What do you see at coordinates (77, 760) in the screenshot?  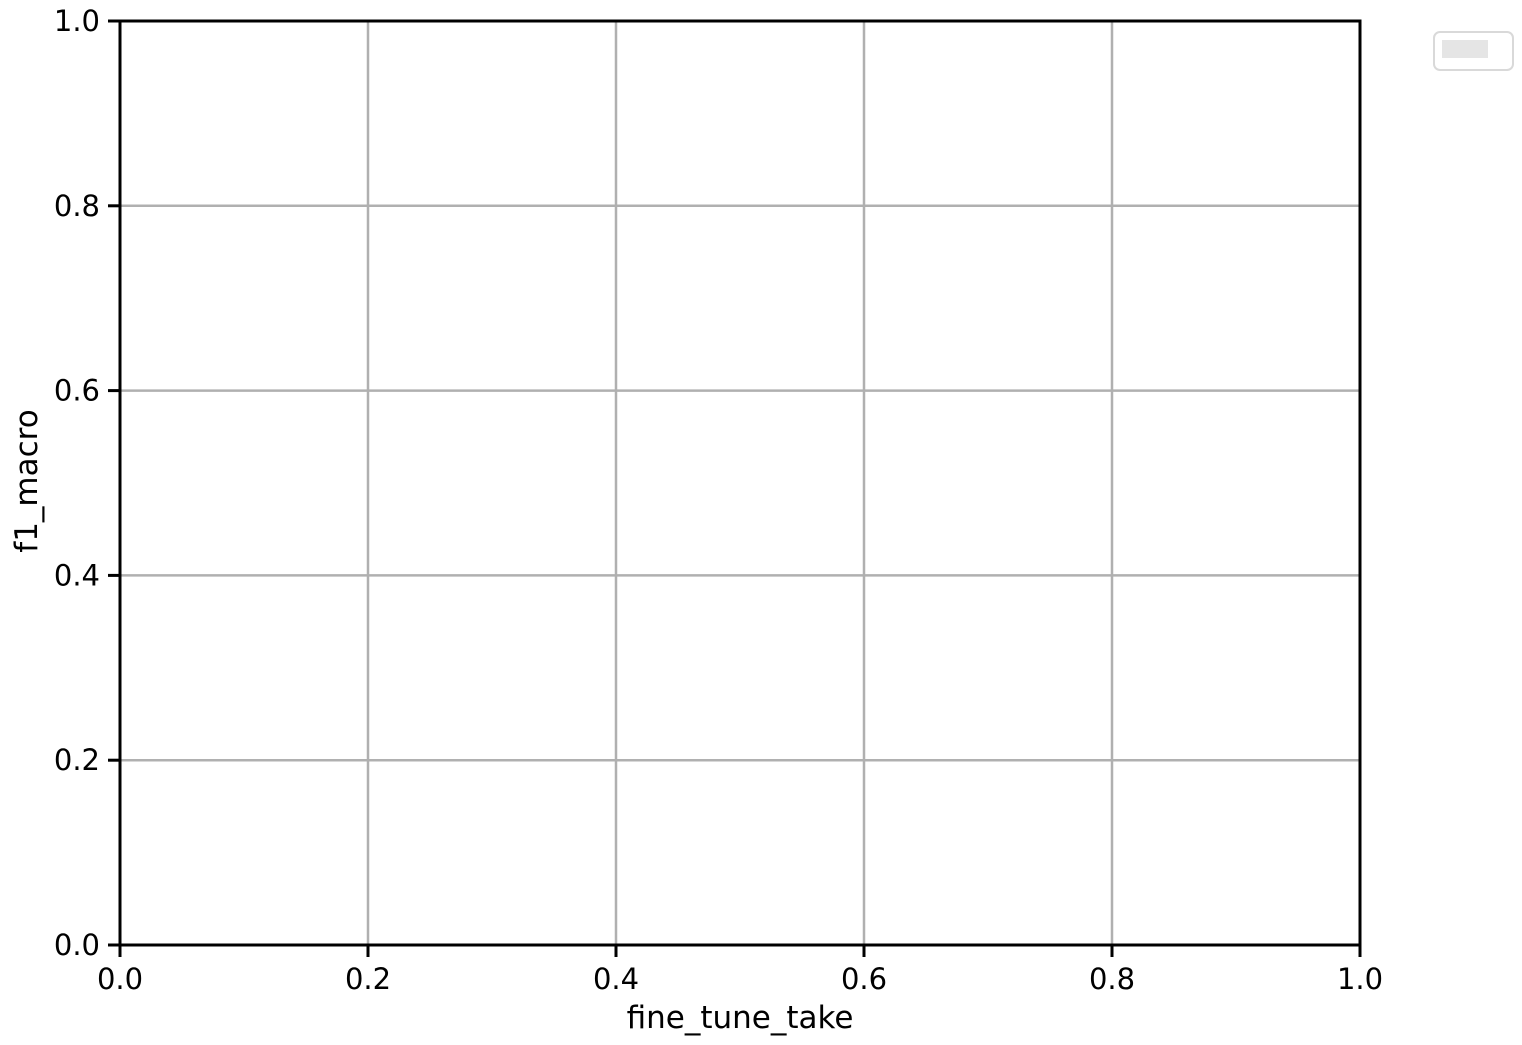 I see `y-tick-label: 0.2` at bounding box center [77, 760].